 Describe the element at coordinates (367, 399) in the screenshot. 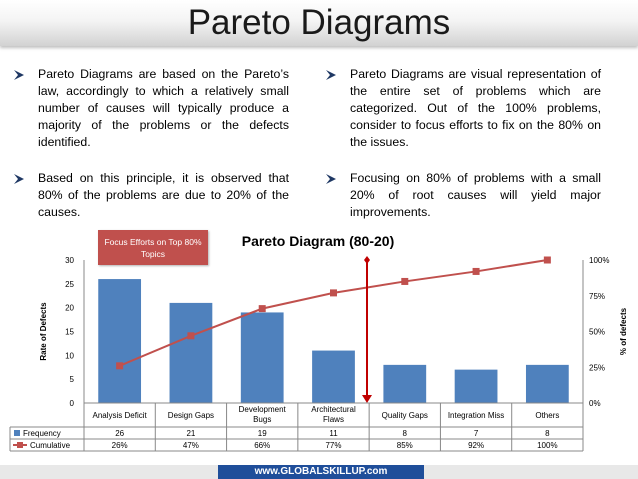

I see `cutoff-arrowhead` at that location.